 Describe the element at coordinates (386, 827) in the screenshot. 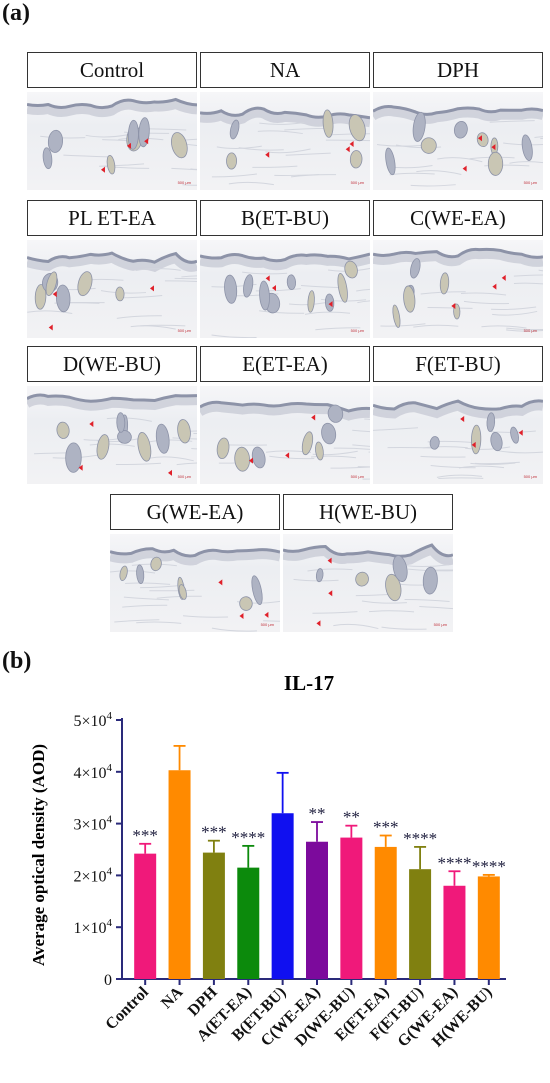

I see `significance-label-7: ***` at that location.